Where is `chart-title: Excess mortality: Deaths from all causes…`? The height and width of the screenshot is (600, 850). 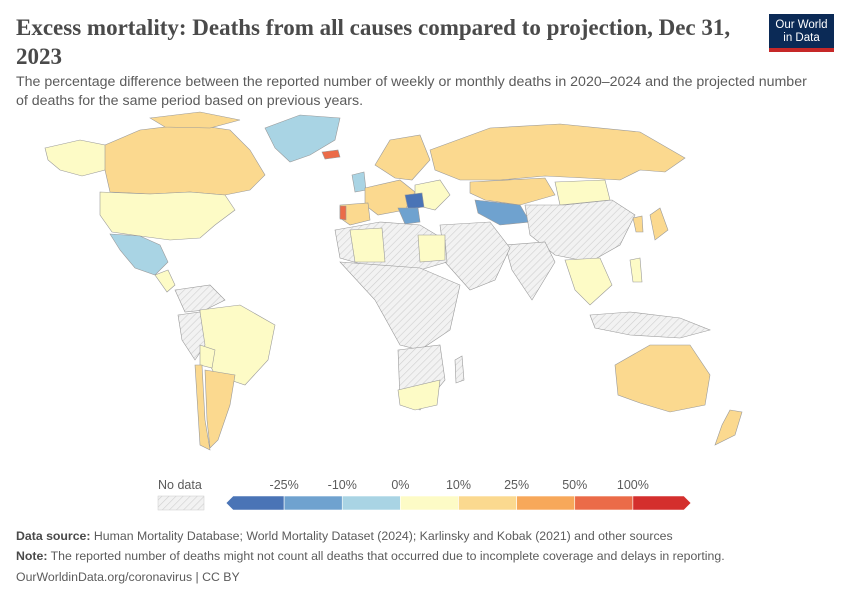 chart-title: Excess mortality: Deaths from all causes… is located at coordinates (373, 42).